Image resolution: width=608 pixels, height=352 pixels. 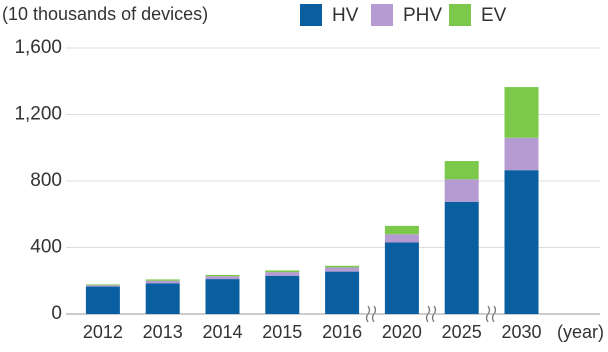 I want to click on legend-label: HV, so click(x=345, y=15).